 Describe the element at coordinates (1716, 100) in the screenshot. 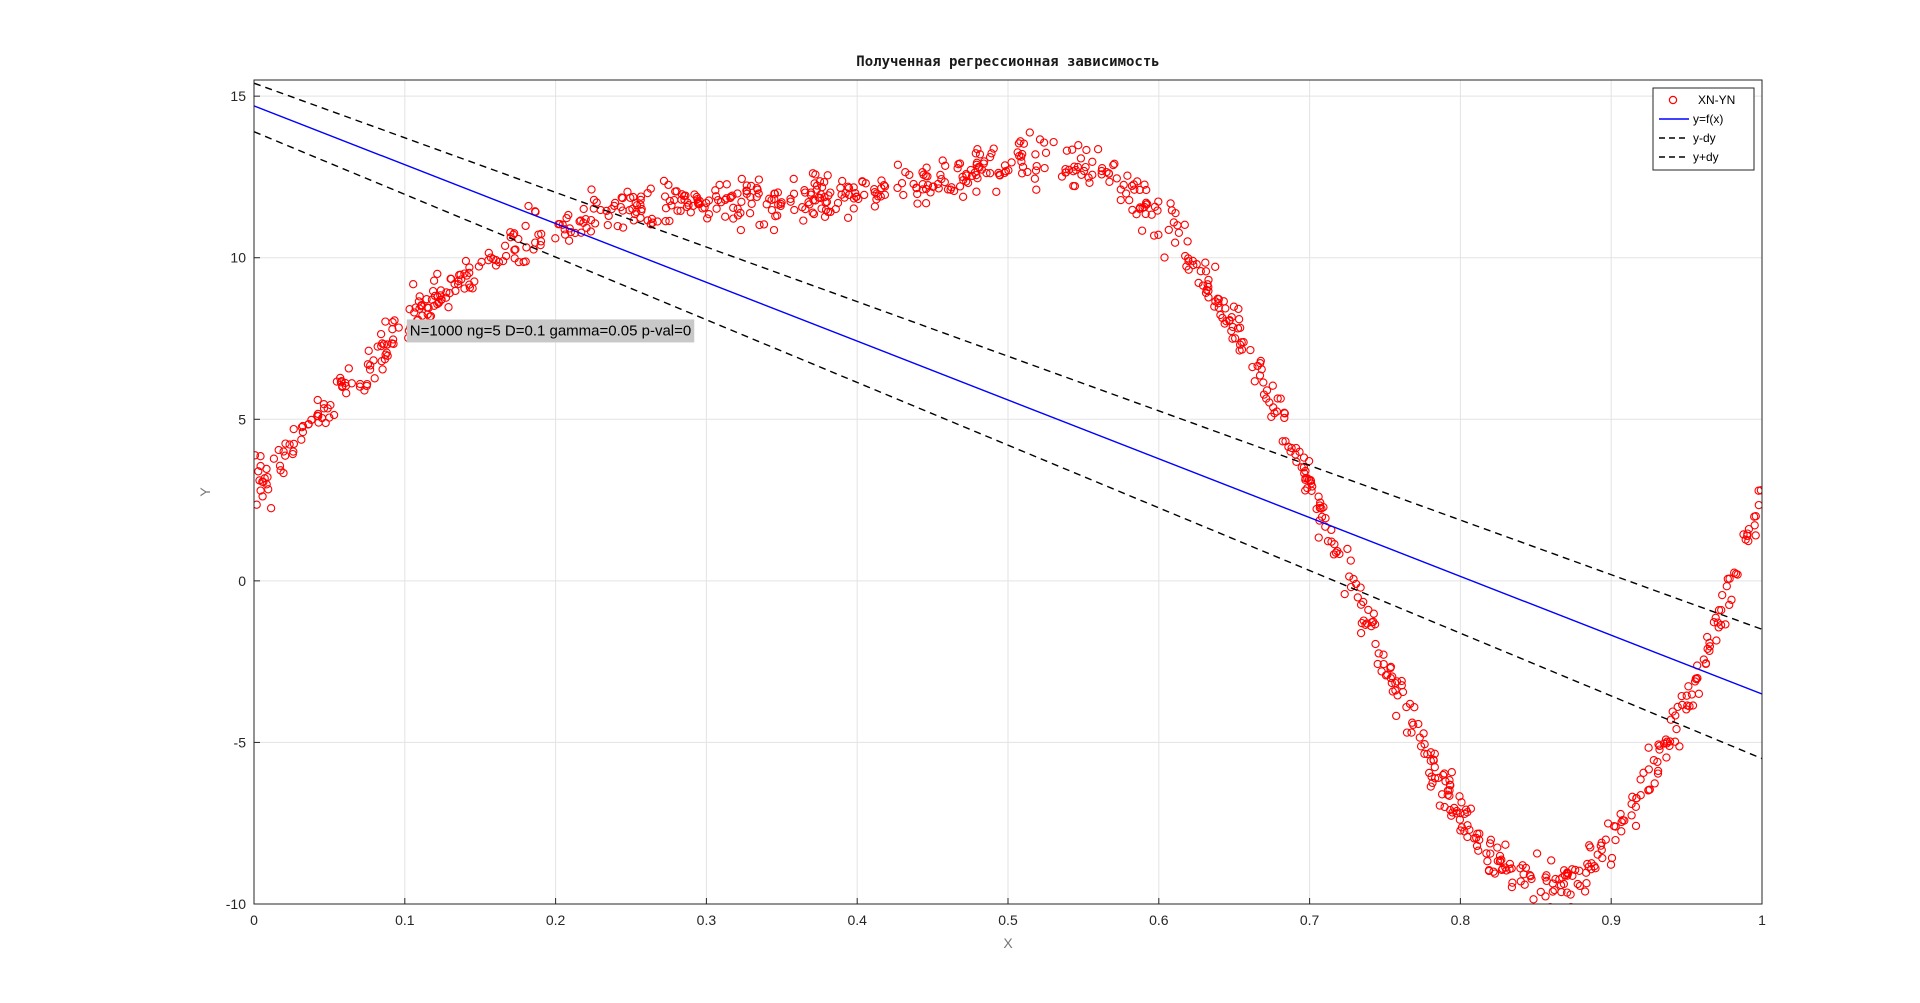

I see `legend-label: XN-YN` at that location.